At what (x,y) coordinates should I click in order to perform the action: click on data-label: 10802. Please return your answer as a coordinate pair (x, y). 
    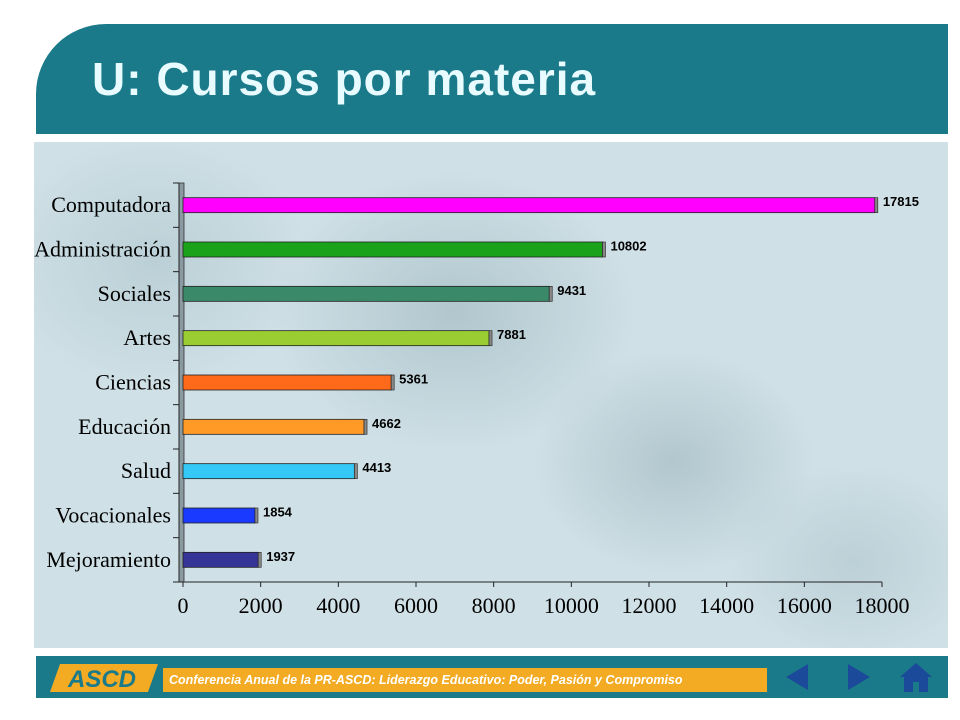
    Looking at the image, I should click on (628, 246).